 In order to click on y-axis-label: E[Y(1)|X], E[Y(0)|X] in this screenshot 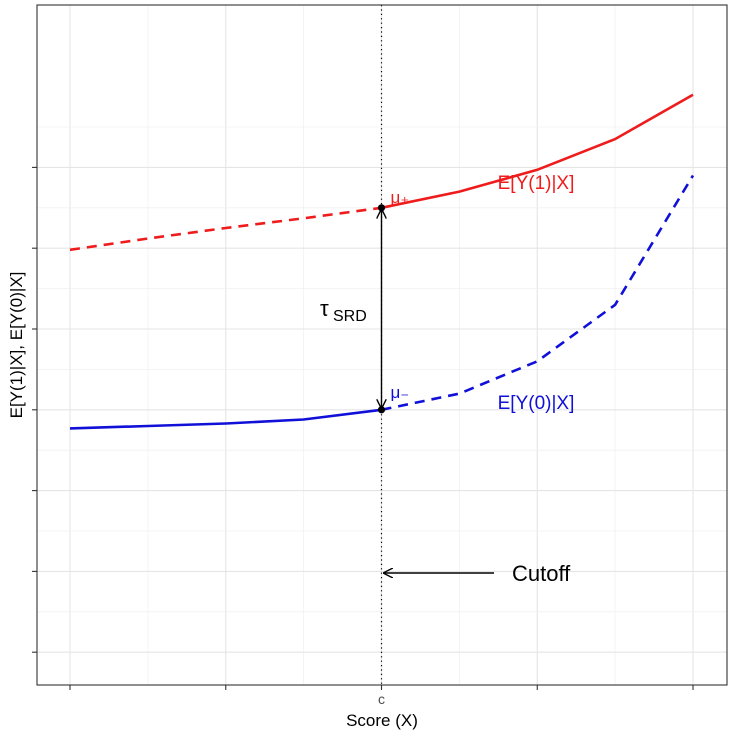, I will do `click(16, 345)`.